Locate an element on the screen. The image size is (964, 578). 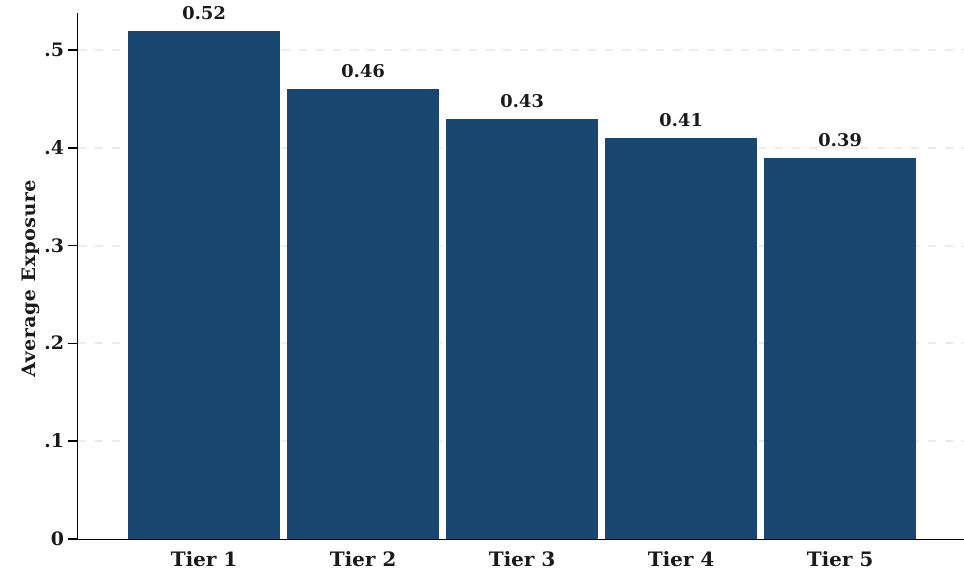
bar-value-label: 0.52 is located at coordinates (204, 13).